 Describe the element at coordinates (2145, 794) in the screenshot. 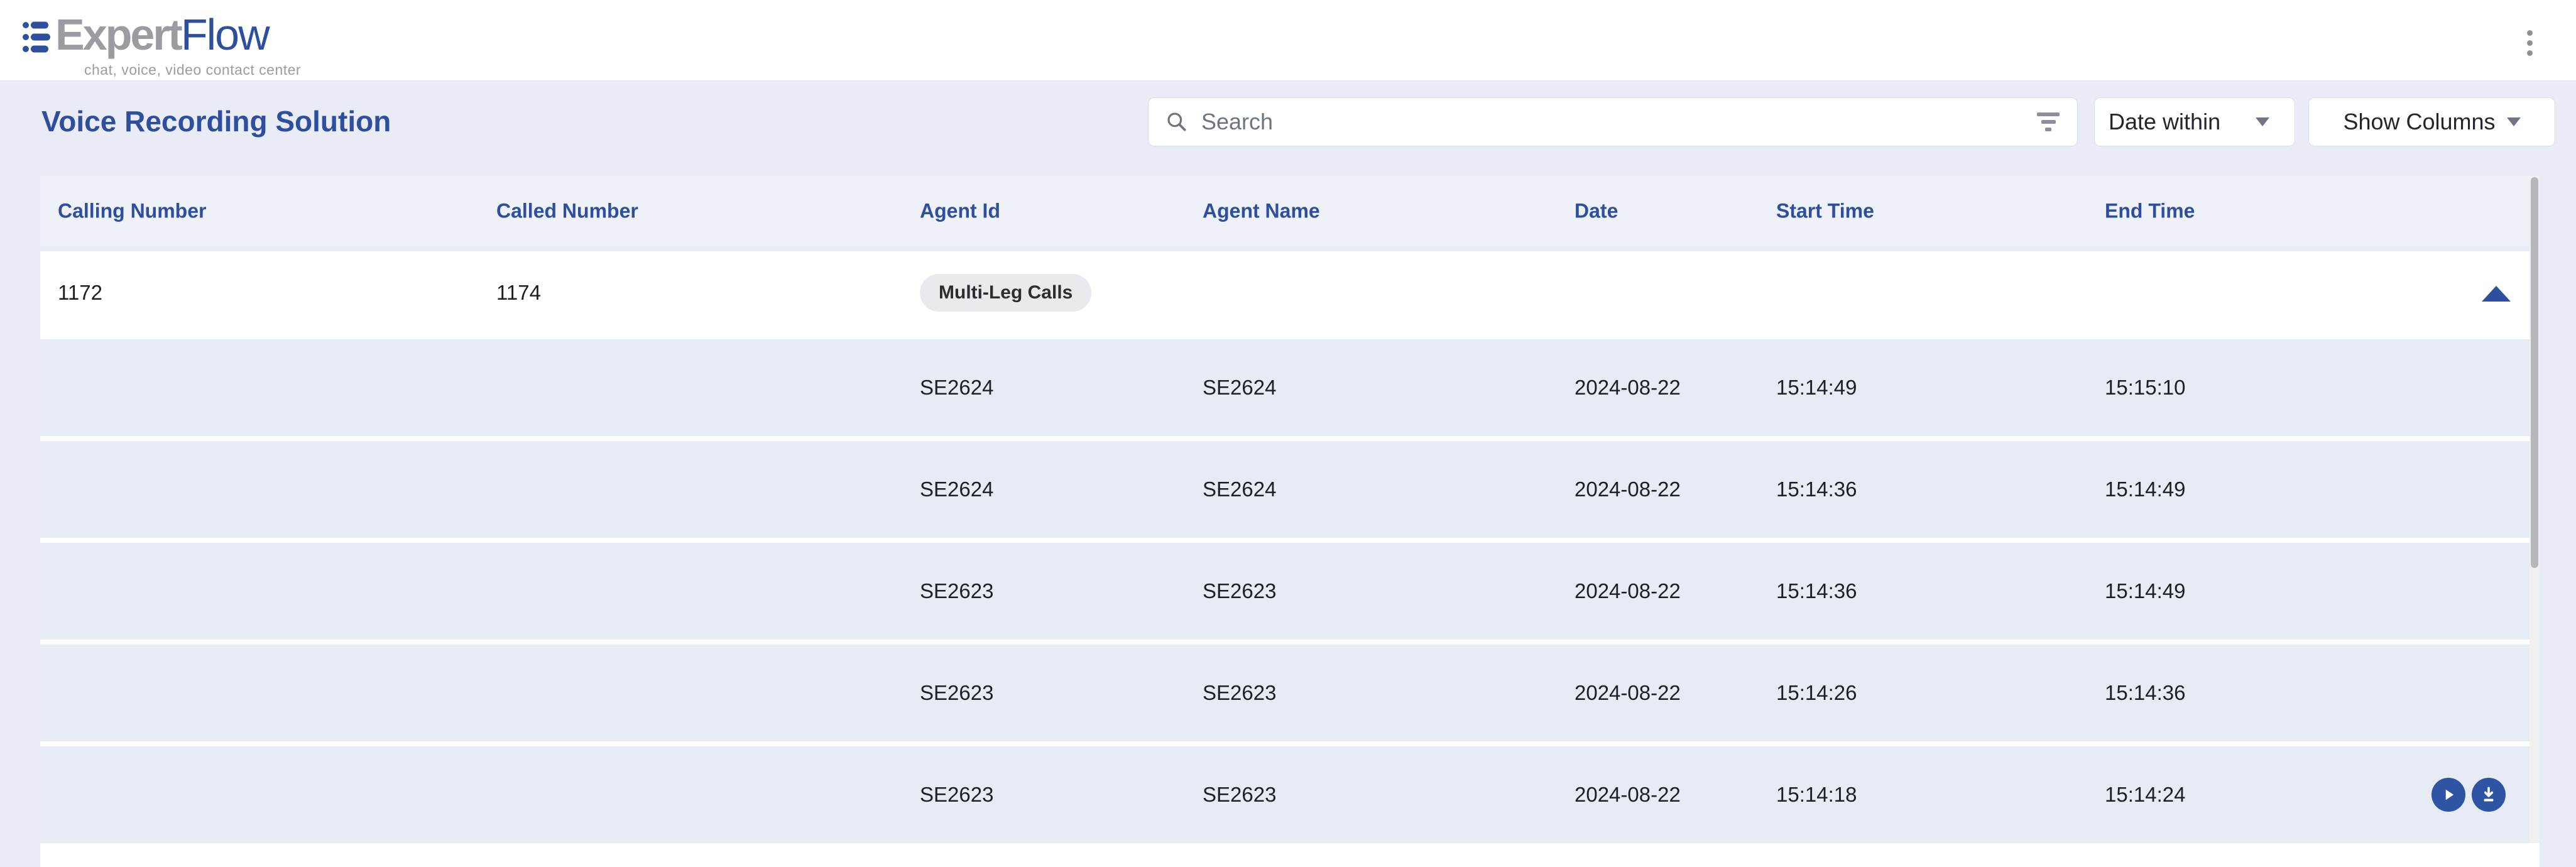

I see `end-time-cell: 15:14:24` at that location.